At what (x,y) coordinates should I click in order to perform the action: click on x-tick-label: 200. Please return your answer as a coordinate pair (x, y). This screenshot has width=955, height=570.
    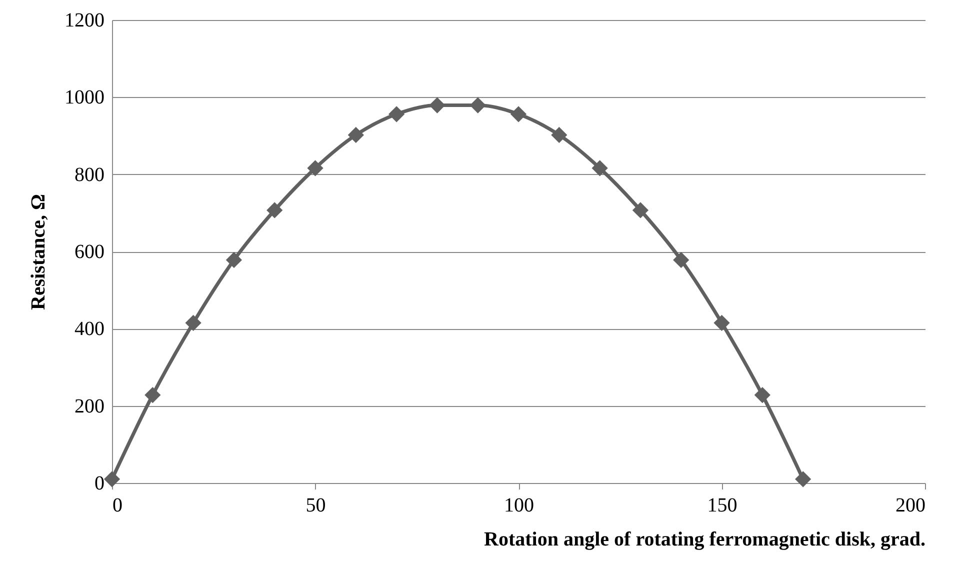
    Looking at the image, I should click on (911, 505).